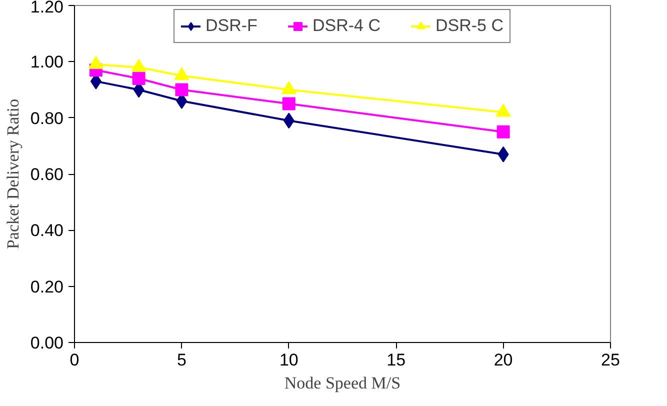  I want to click on x-tick-label: 20, so click(503, 360).